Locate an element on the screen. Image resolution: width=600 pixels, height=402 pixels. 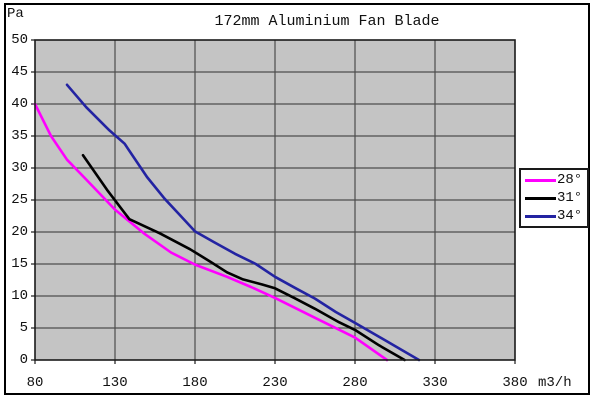
y-tick-label: 10 is located at coordinates (19, 296).